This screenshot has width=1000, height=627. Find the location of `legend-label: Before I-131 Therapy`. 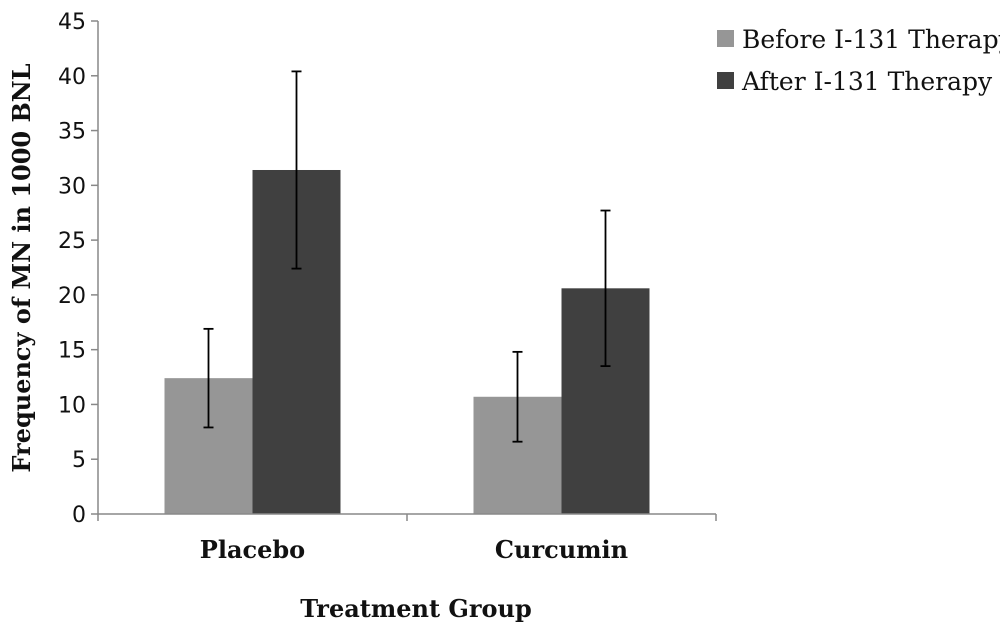

legend-label: Before I-131 Therapy is located at coordinates (871, 39).